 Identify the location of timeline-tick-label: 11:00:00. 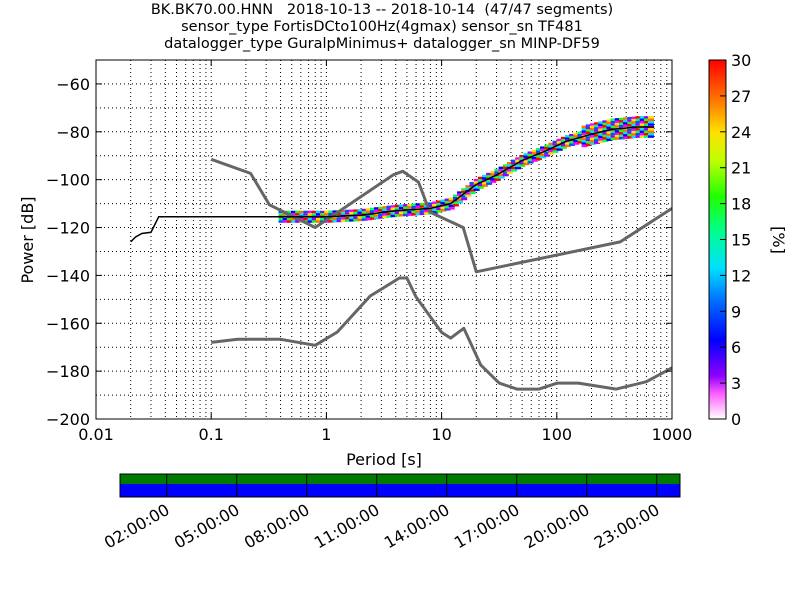
(347, 526).